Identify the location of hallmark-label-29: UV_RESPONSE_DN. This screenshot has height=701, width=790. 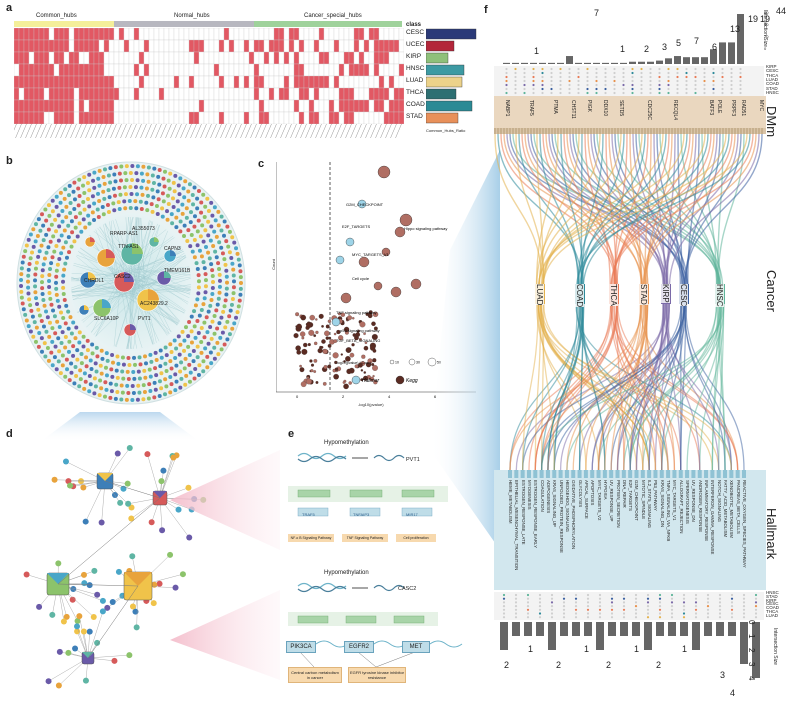
(694, 501).